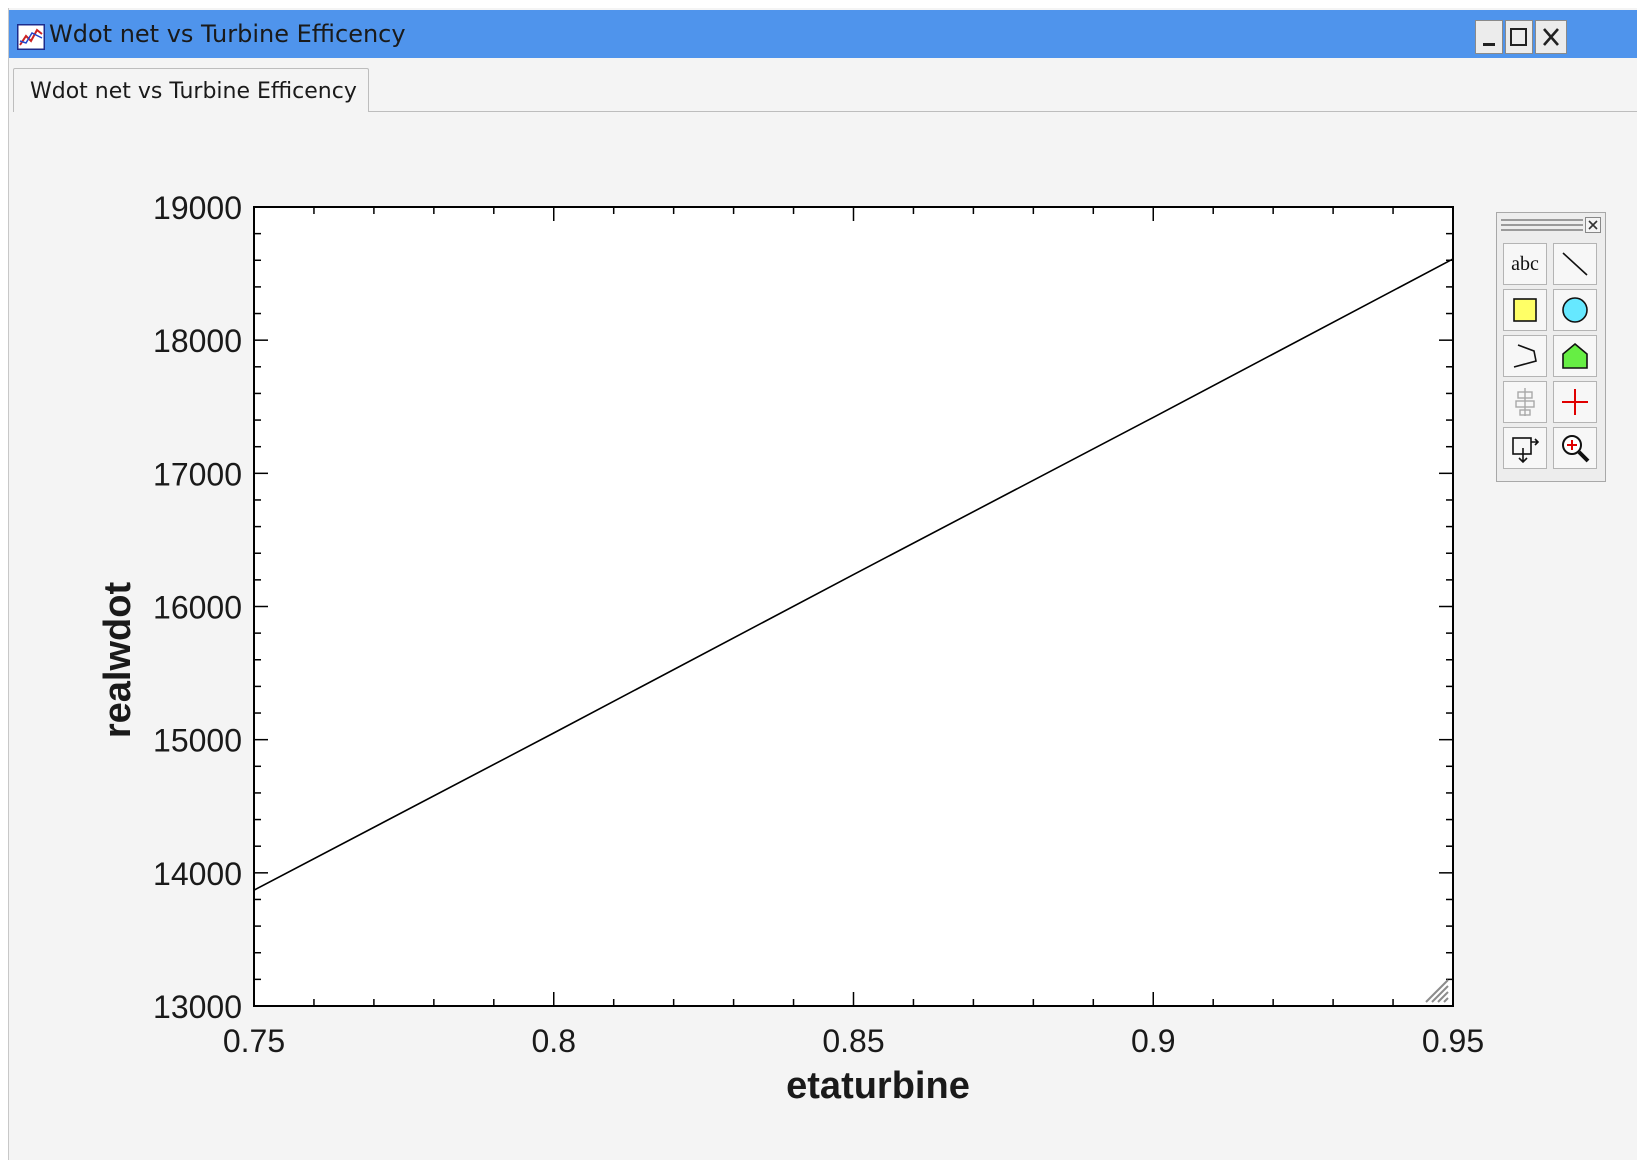  I want to click on zoom-tool-button, so click(1575, 448).